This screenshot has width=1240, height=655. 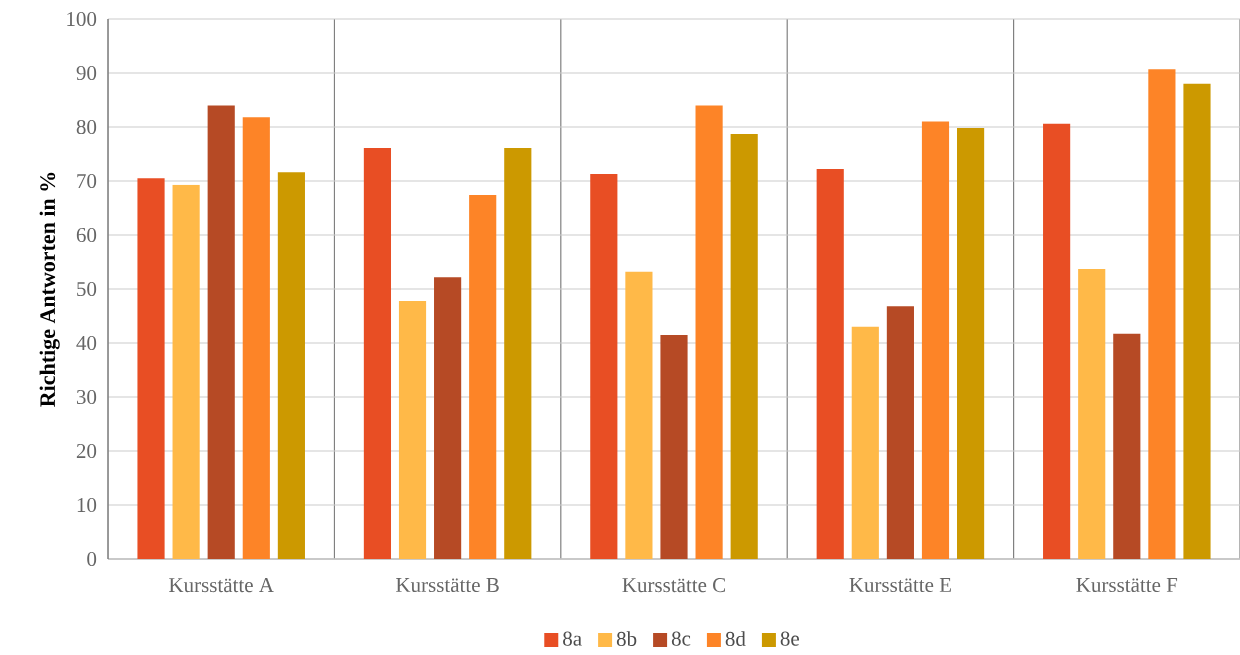 What do you see at coordinates (447, 585) in the screenshot?
I see `x-tick-label: Kursstätte B` at bounding box center [447, 585].